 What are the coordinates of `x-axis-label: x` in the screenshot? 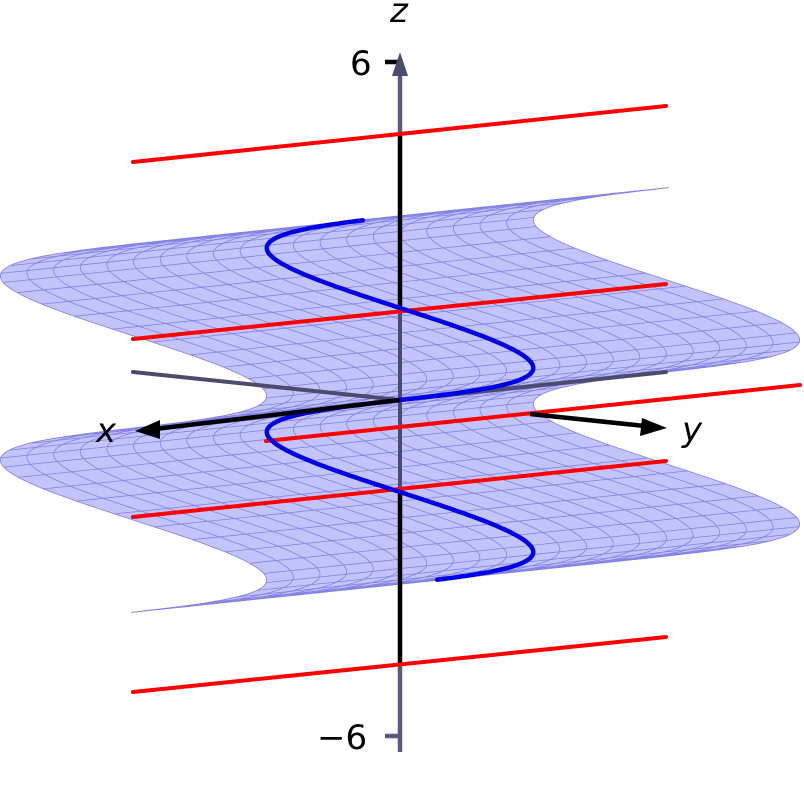 It's located at (106, 431).